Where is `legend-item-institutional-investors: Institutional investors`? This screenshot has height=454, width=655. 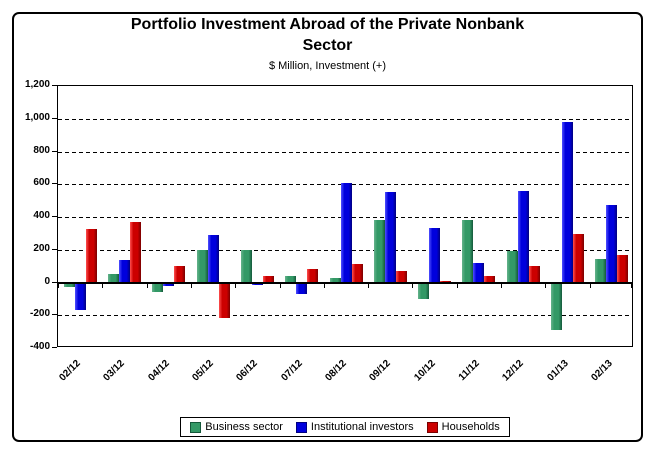 legend-item-institutional-investors: Institutional investors is located at coordinates (354, 427).